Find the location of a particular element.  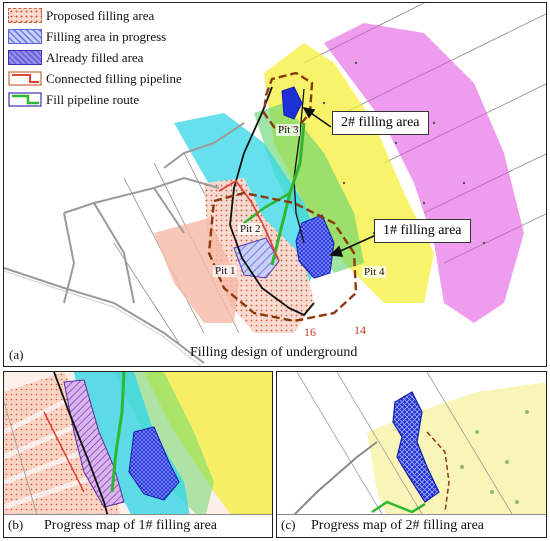

legend-item-proposed: Proposed filling area is located at coordinates (110, 15).